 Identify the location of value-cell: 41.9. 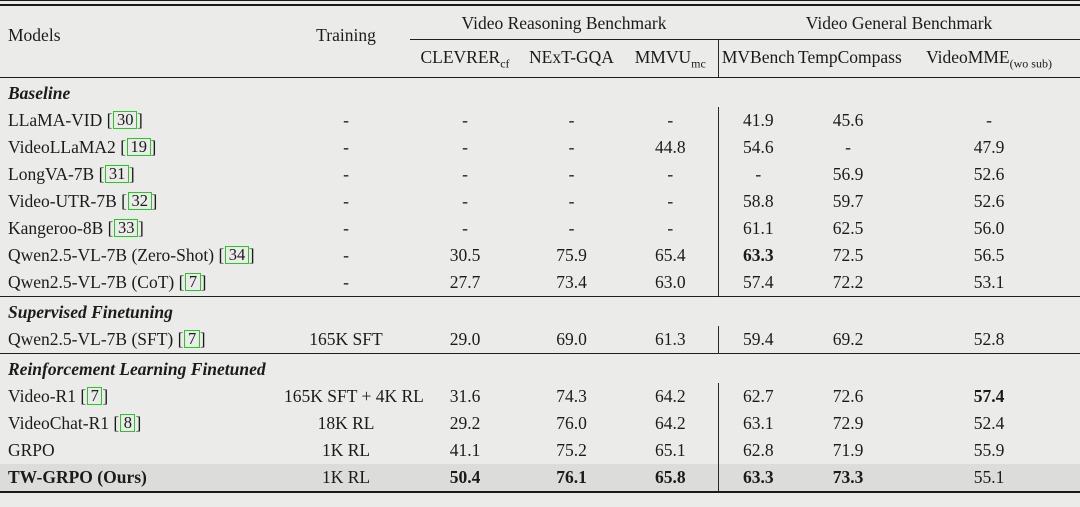
(758, 120).